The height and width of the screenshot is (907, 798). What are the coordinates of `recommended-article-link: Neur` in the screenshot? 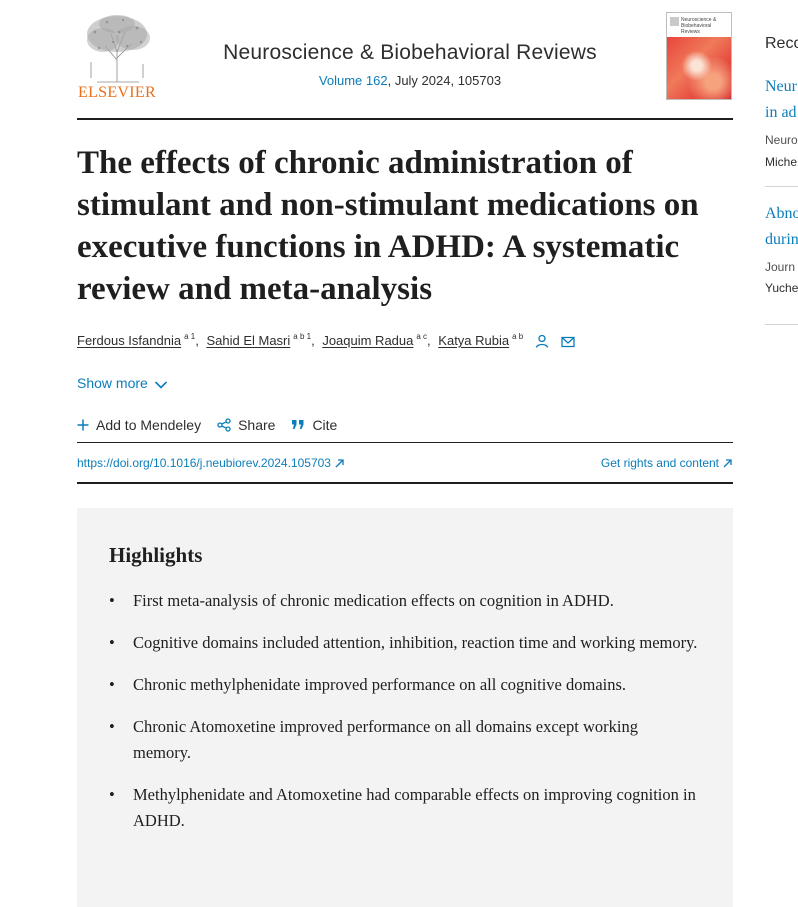 It's located at (781, 86).